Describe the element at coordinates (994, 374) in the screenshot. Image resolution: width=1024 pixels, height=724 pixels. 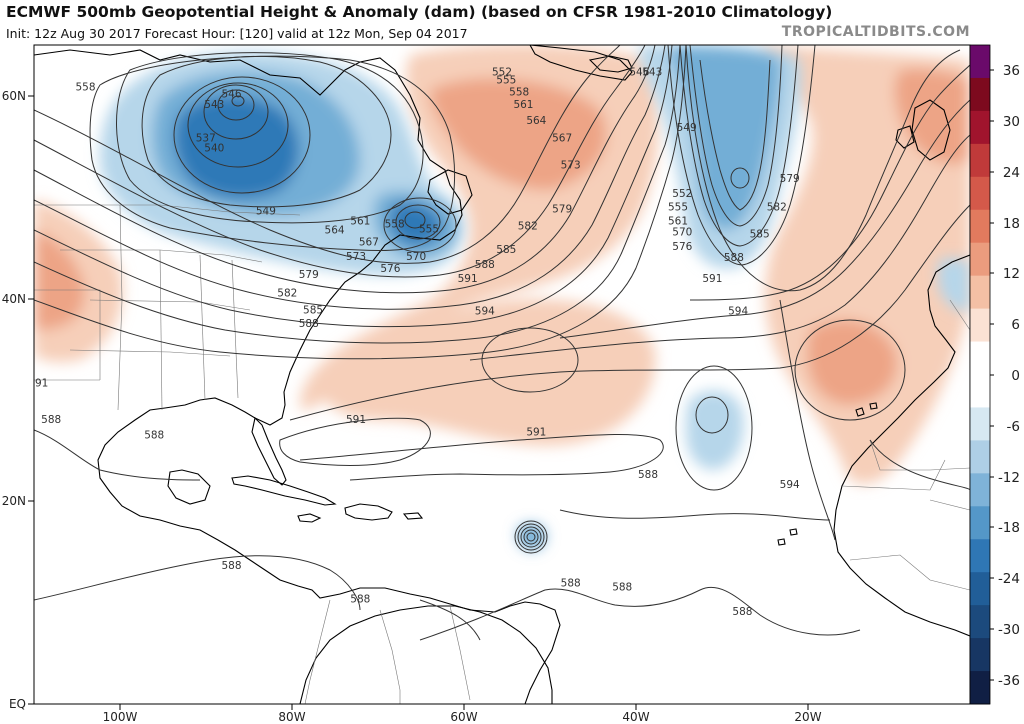
I see `anomaly-colorbar: 36 30 24 18 12 6 0 -6 -12 -18 -24 -30 -36` at that location.